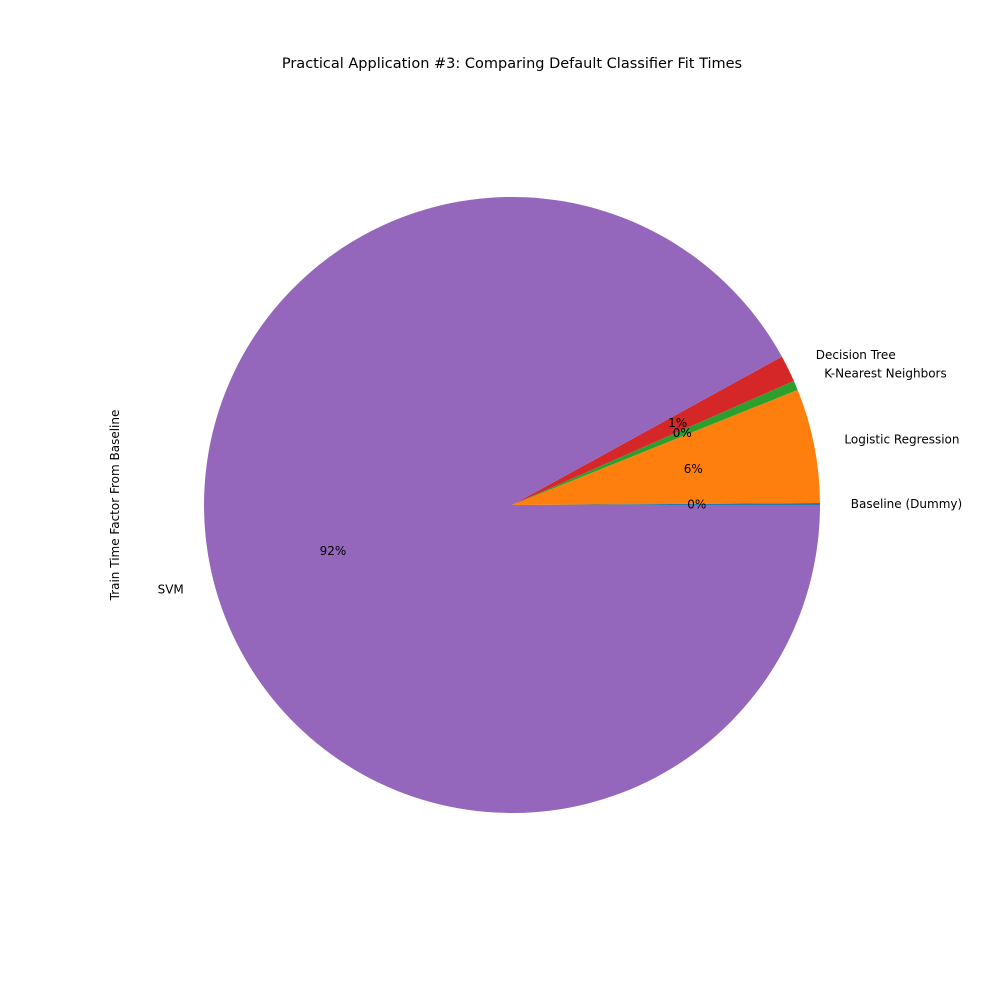 The width and height of the screenshot is (1000, 1000). I want to click on slice-label-decision-tree: Decision Tree, so click(856, 355).